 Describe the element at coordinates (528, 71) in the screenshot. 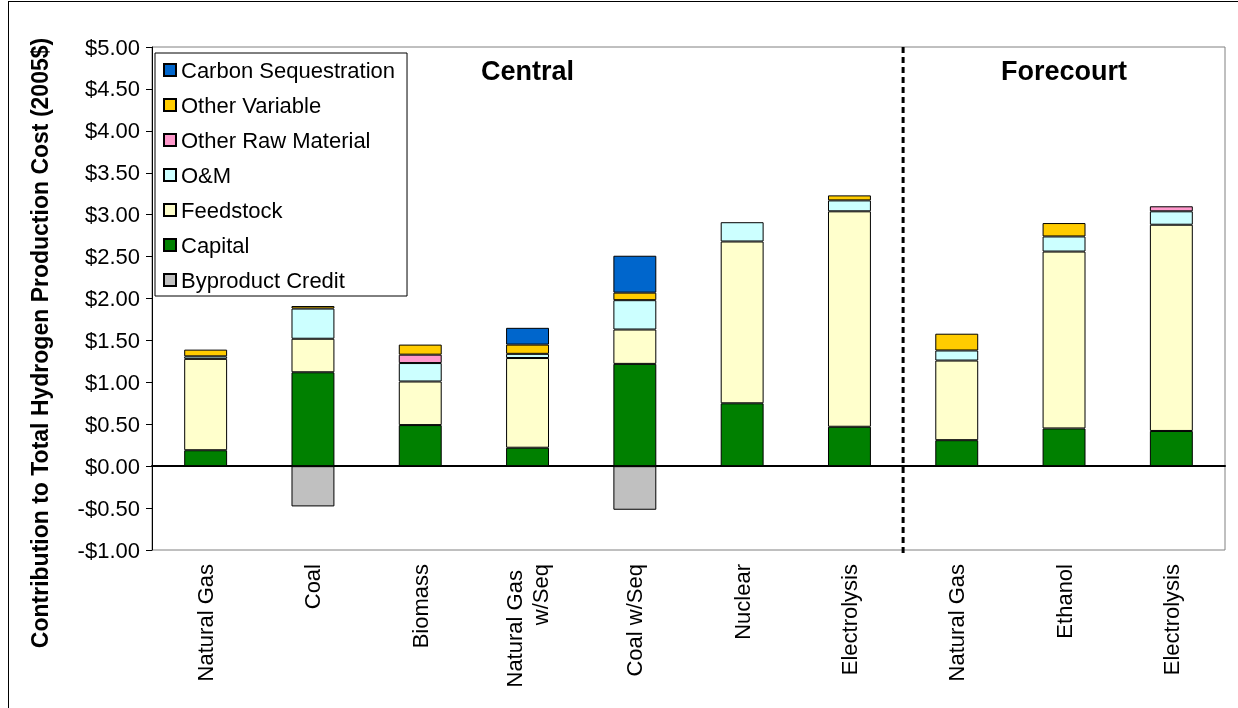

I see `annotation: Central` at that location.